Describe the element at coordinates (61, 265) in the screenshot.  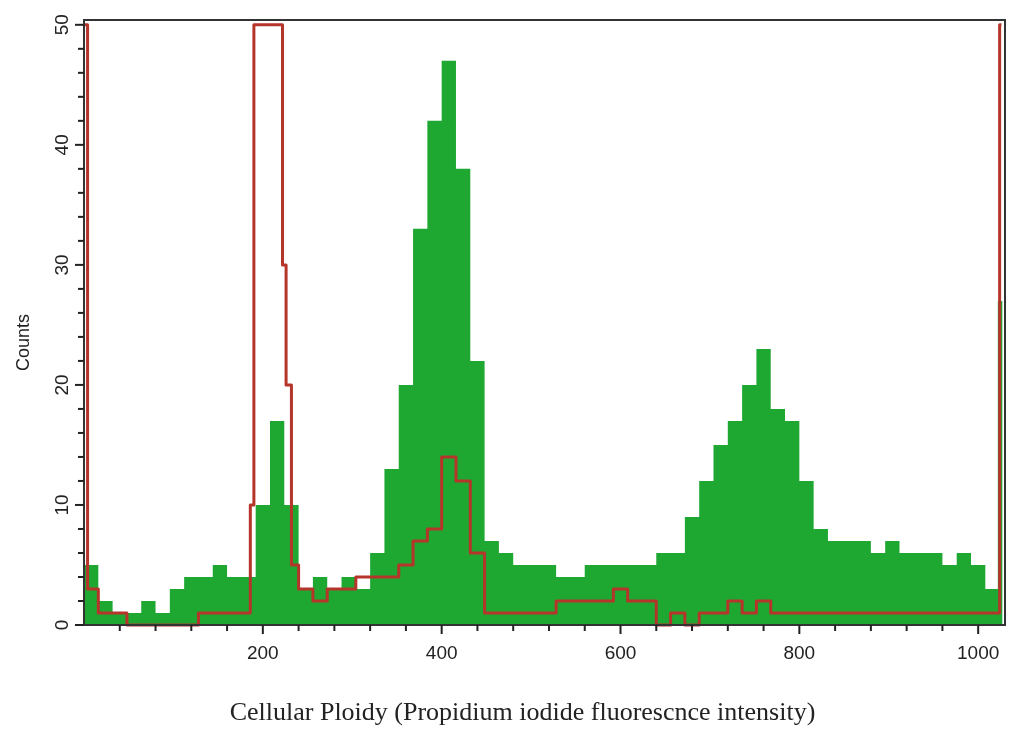
I see `y-tick-label: 30` at that location.